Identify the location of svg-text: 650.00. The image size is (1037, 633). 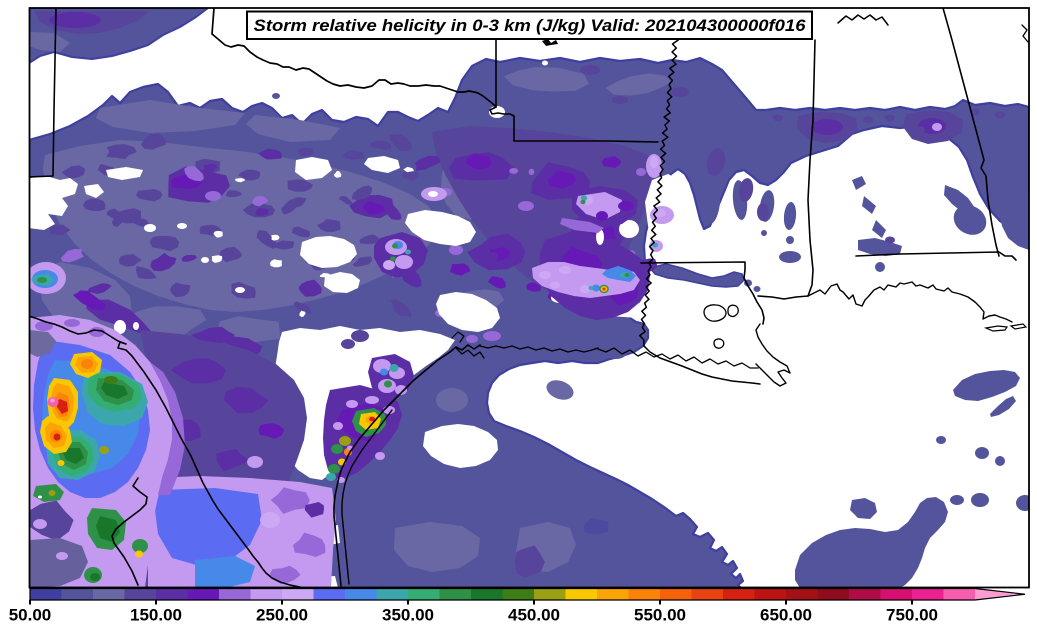
(786, 615).